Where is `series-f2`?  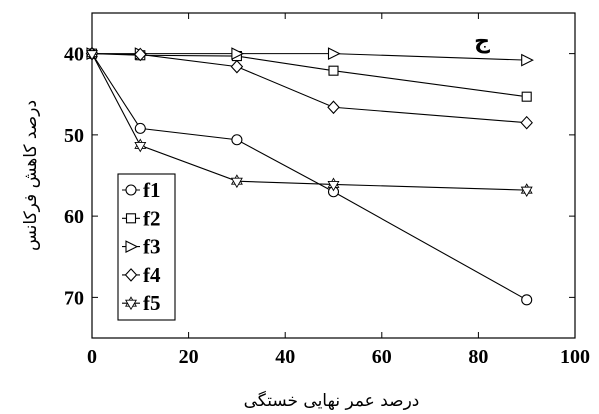
series-f2 is located at coordinates (309, 75).